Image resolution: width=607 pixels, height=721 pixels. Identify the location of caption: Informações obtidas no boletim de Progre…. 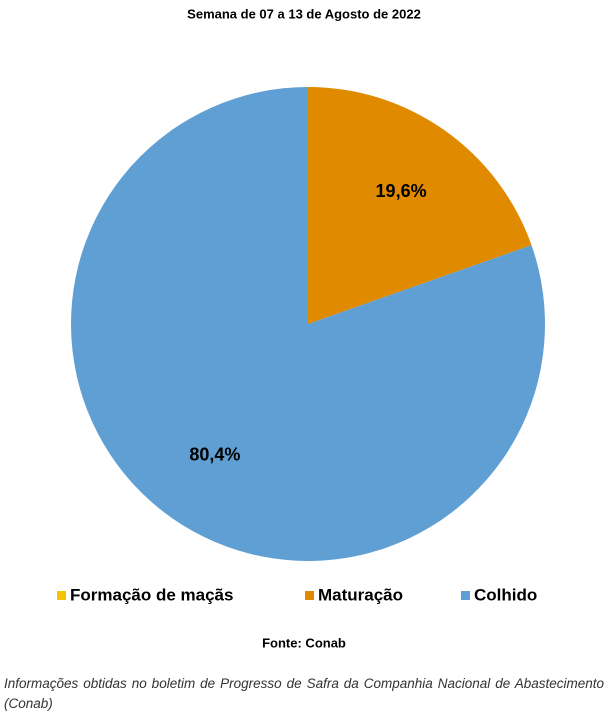
(304, 693).